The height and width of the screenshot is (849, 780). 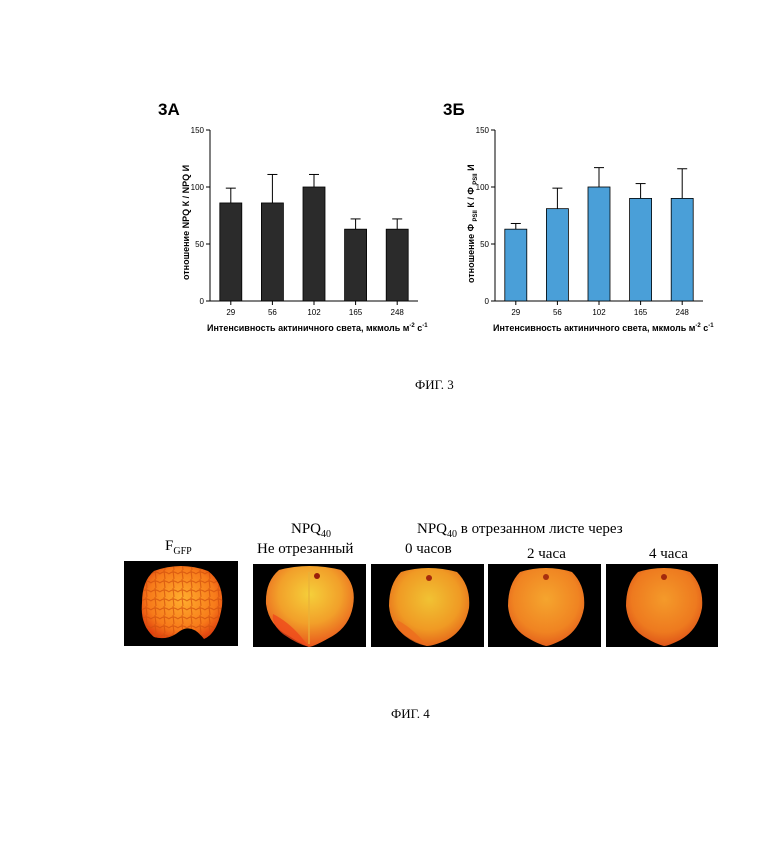 What do you see at coordinates (434, 385) in the screenshot?
I see `fig3-caption: ФИГ. 3` at bounding box center [434, 385].